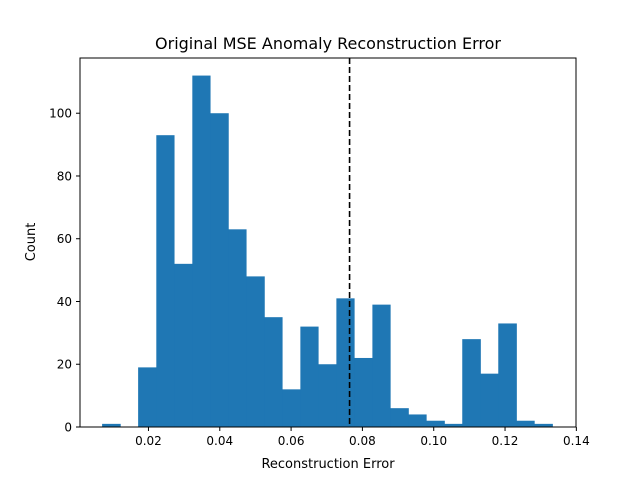 This screenshot has height=480, width=640. What do you see at coordinates (433, 441) in the screenshot?
I see `x-tick-label: 0.10` at bounding box center [433, 441].